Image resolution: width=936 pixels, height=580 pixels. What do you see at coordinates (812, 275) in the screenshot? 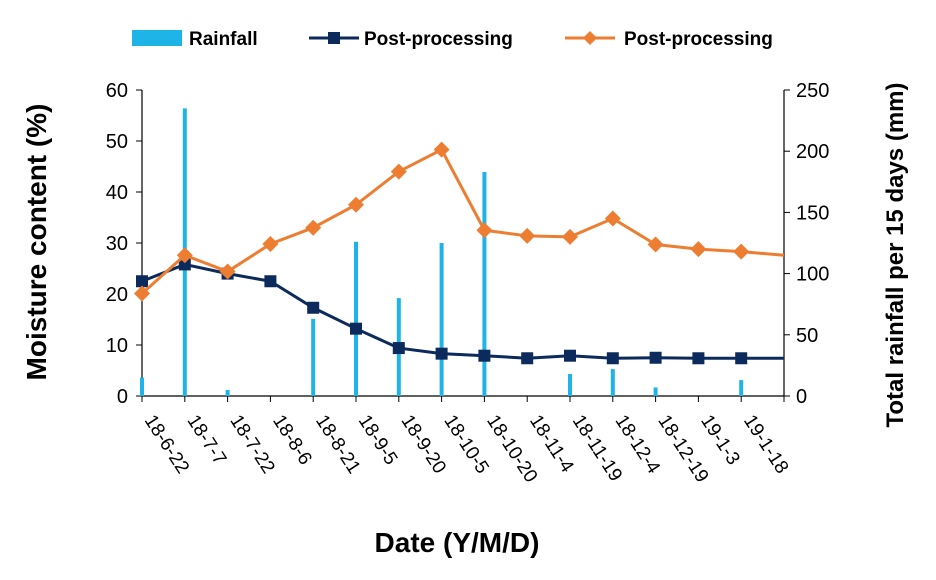
I see `y2-tick-label: 100` at bounding box center [812, 275].